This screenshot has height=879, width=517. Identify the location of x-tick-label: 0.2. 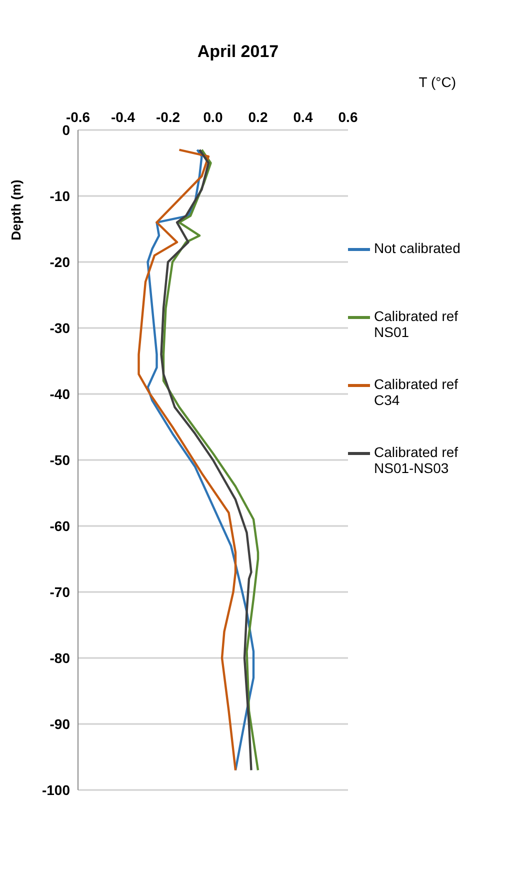
(258, 117).